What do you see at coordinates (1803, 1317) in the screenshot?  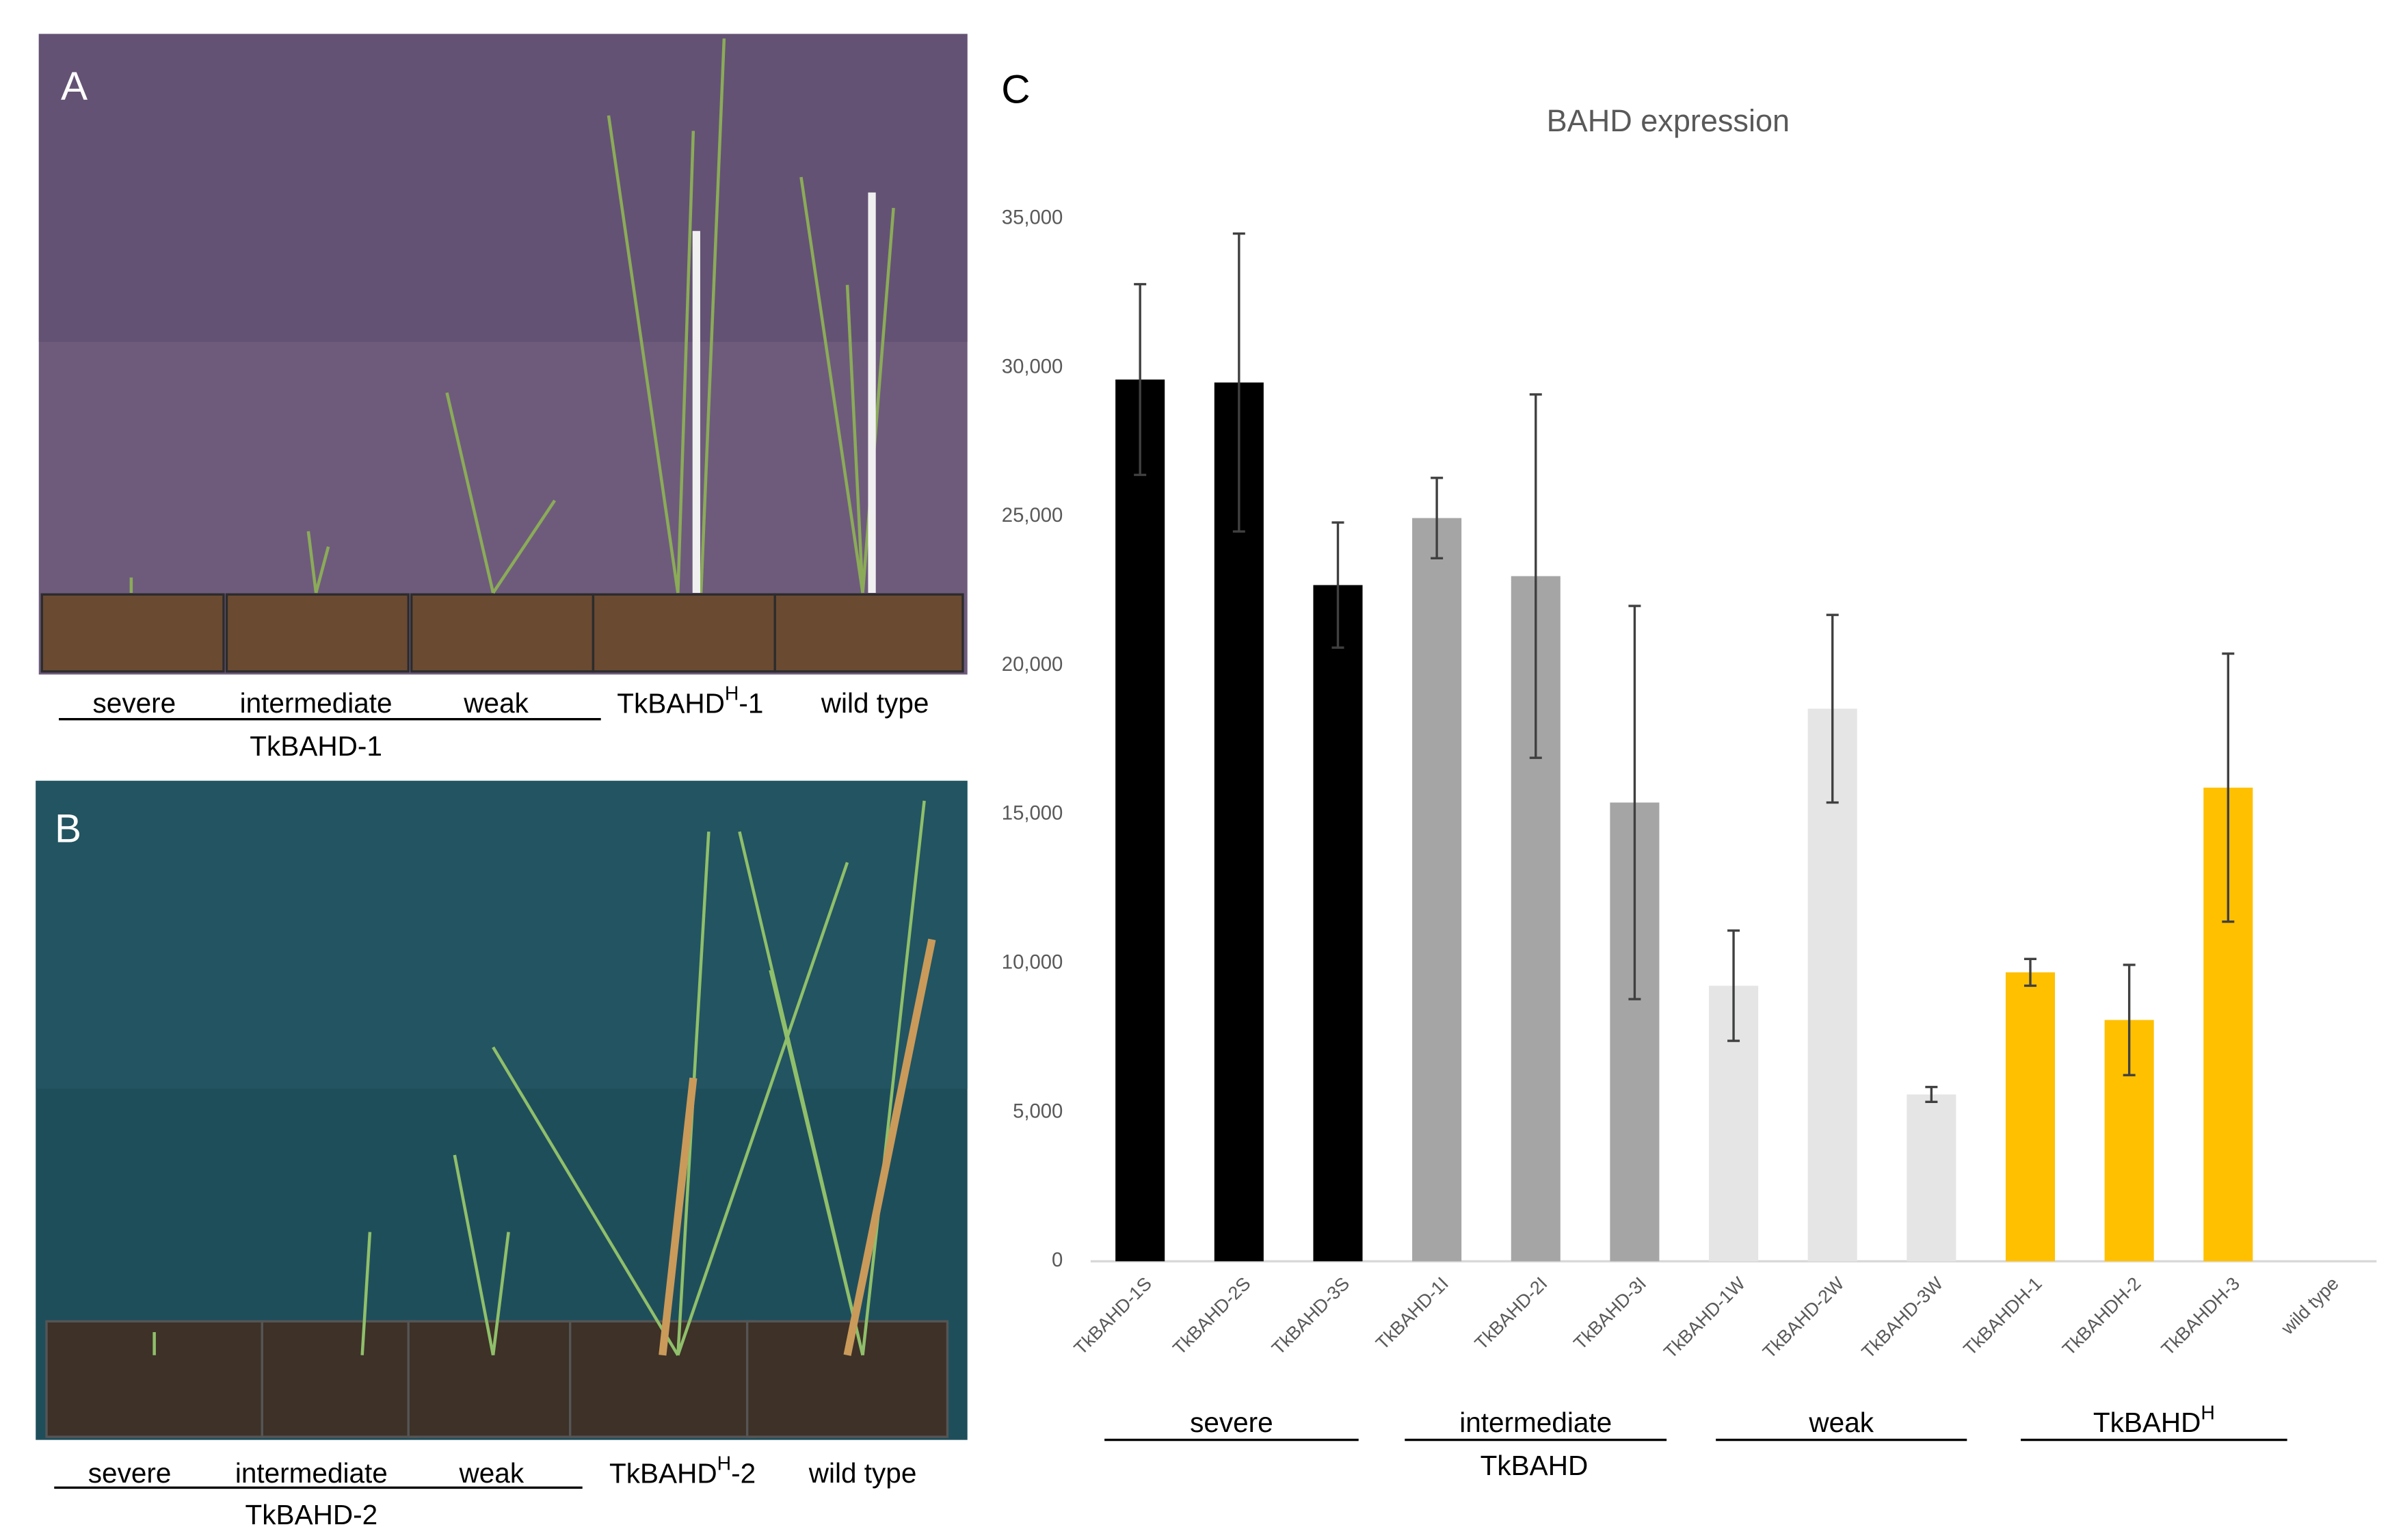 I see `x-tick-label: TkBAHD-2W` at bounding box center [1803, 1317].